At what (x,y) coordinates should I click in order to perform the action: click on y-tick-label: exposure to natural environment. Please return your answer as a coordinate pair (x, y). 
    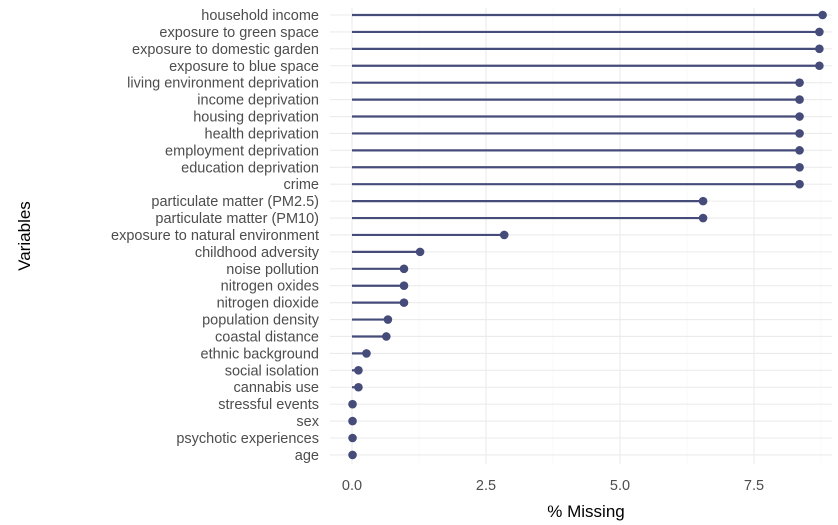
    Looking at the image, I should click on (215, 236).